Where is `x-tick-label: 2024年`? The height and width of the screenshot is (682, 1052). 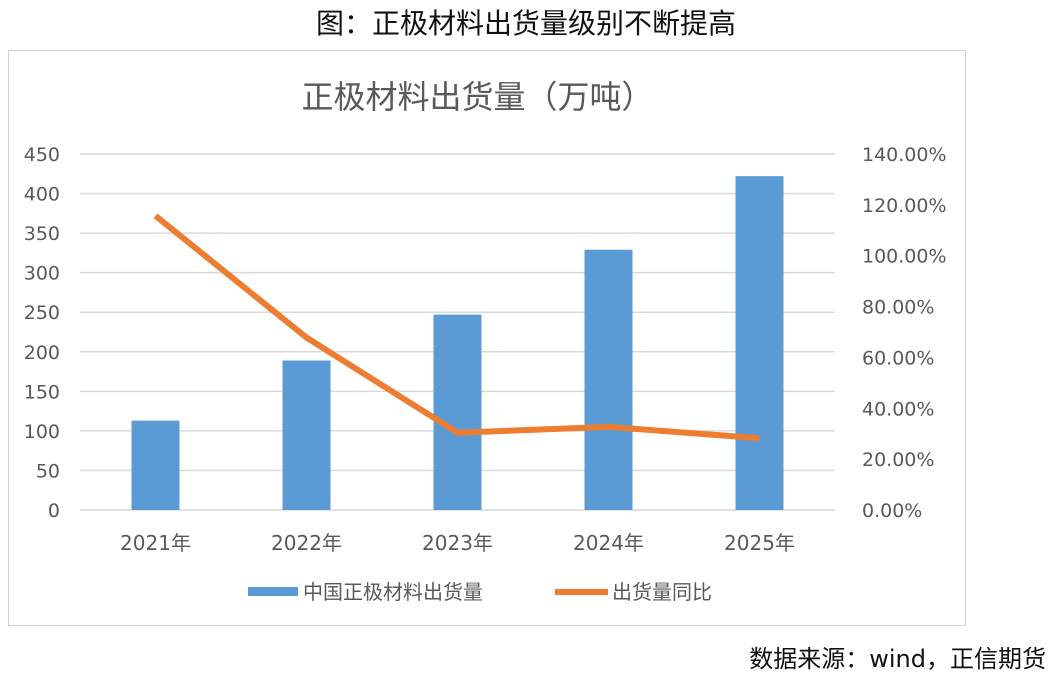
x-tick-label: 2024年 is located at coordinates (608, 543).